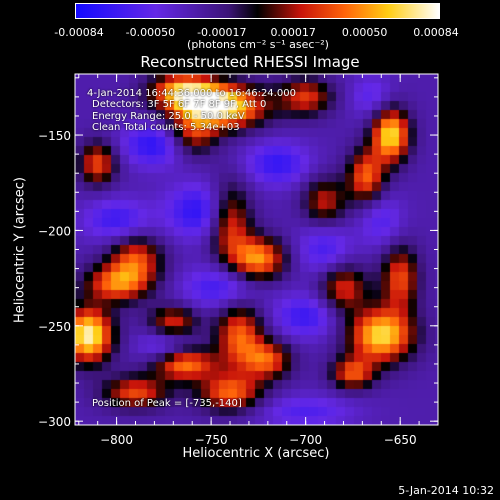 This screenshot has height=500, width=500. I want to click on colorbar-units: (photons cm⁻² s⁻¹ asec⁻²), so click(258, 44).